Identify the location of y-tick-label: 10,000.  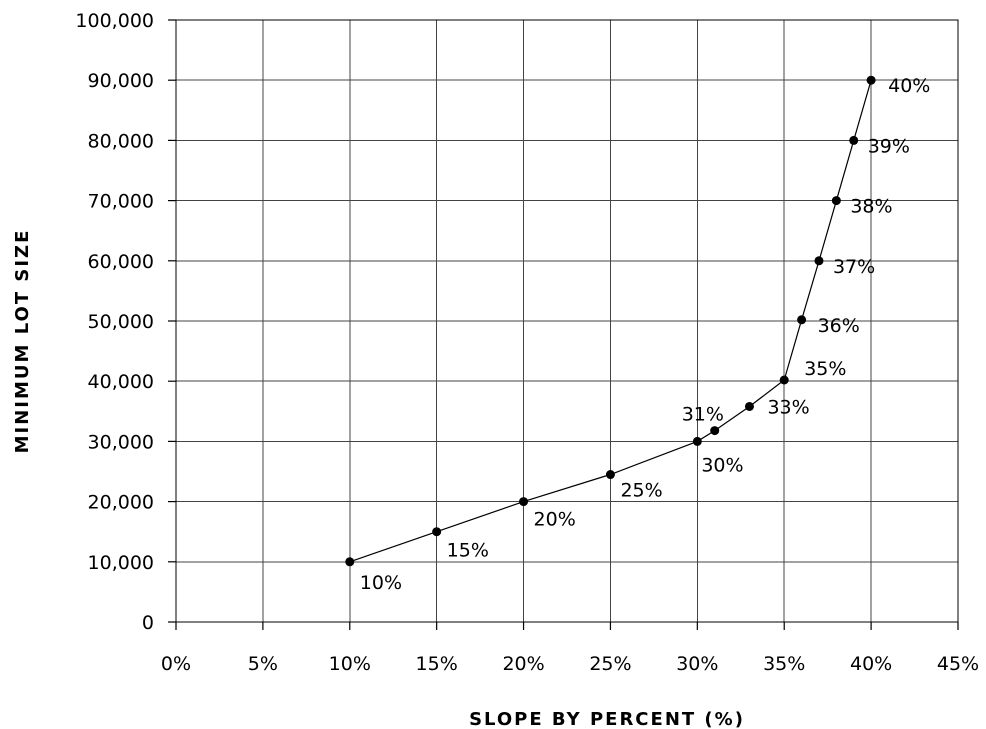
(121, 563).